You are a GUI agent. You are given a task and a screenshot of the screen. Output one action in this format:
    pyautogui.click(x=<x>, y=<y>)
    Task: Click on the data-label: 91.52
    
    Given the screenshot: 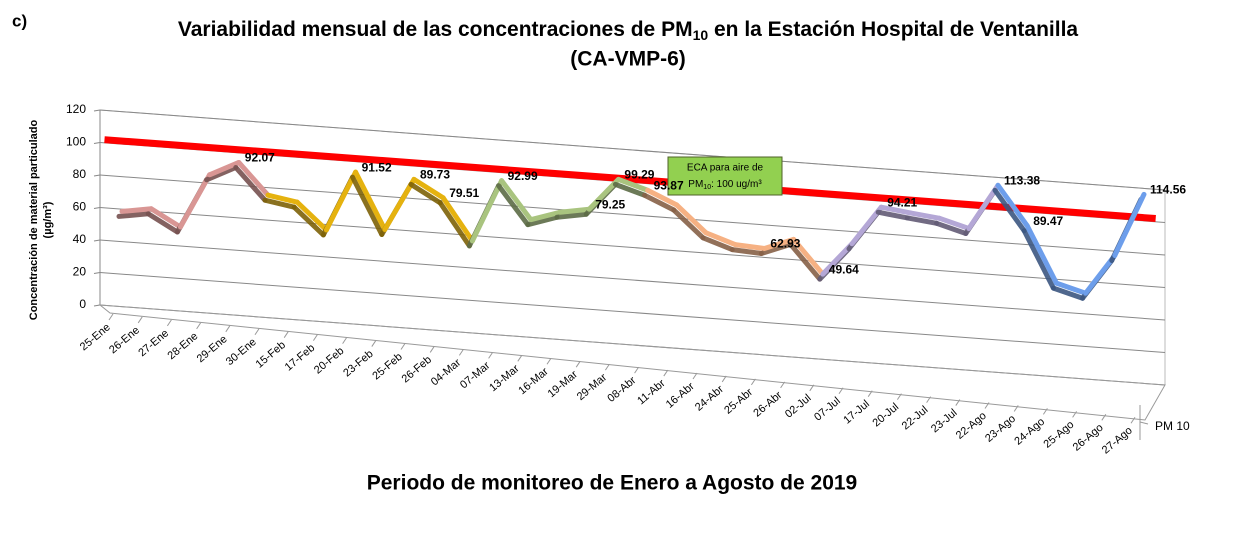 What is the action you would take?
    pyautogui.click(x=377, y=167)
    